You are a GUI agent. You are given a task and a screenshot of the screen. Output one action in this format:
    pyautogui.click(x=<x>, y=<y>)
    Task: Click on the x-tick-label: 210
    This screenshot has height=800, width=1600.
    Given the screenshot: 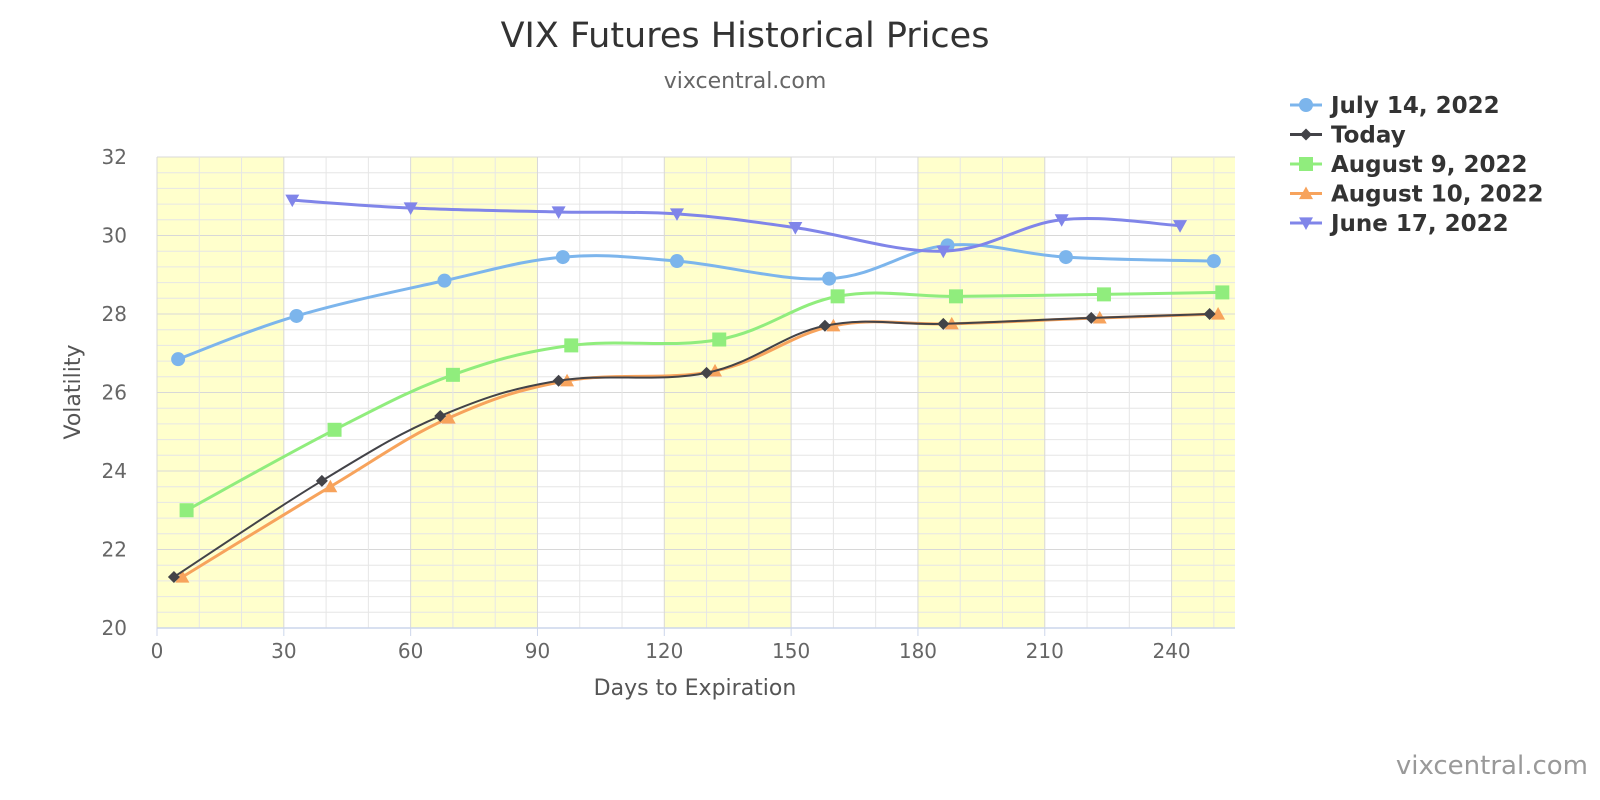 What is the action you would take?
    pyautogui.click(x=1045, y=651)
    